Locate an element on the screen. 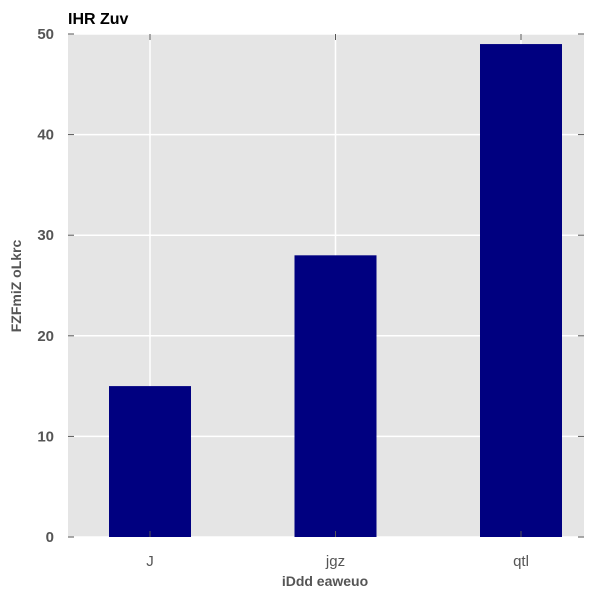 The height and width of the screenshot is (605, 600). y-tick-label: 0 is located at coordinates (50, 537).